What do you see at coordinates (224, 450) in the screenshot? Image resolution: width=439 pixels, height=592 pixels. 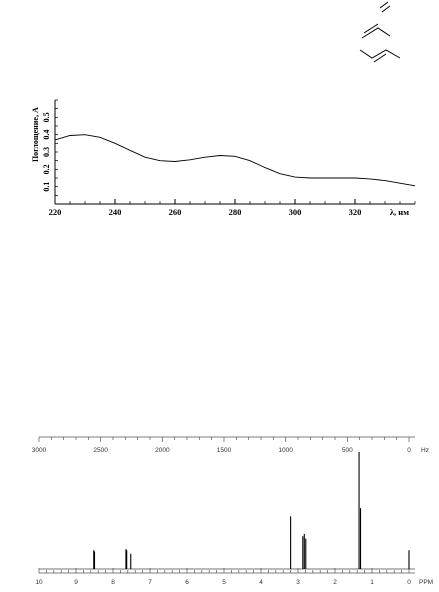 I see `hz-tick-label: 1500` at bounding box center [224, 450].